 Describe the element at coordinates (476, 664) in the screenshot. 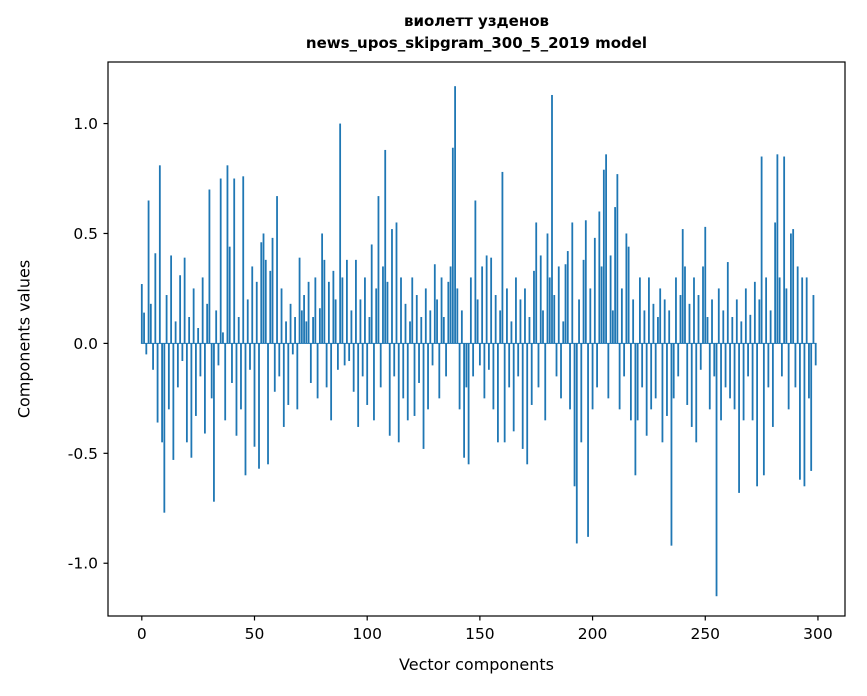

I see `x-axis-label: Vector components` at that location.